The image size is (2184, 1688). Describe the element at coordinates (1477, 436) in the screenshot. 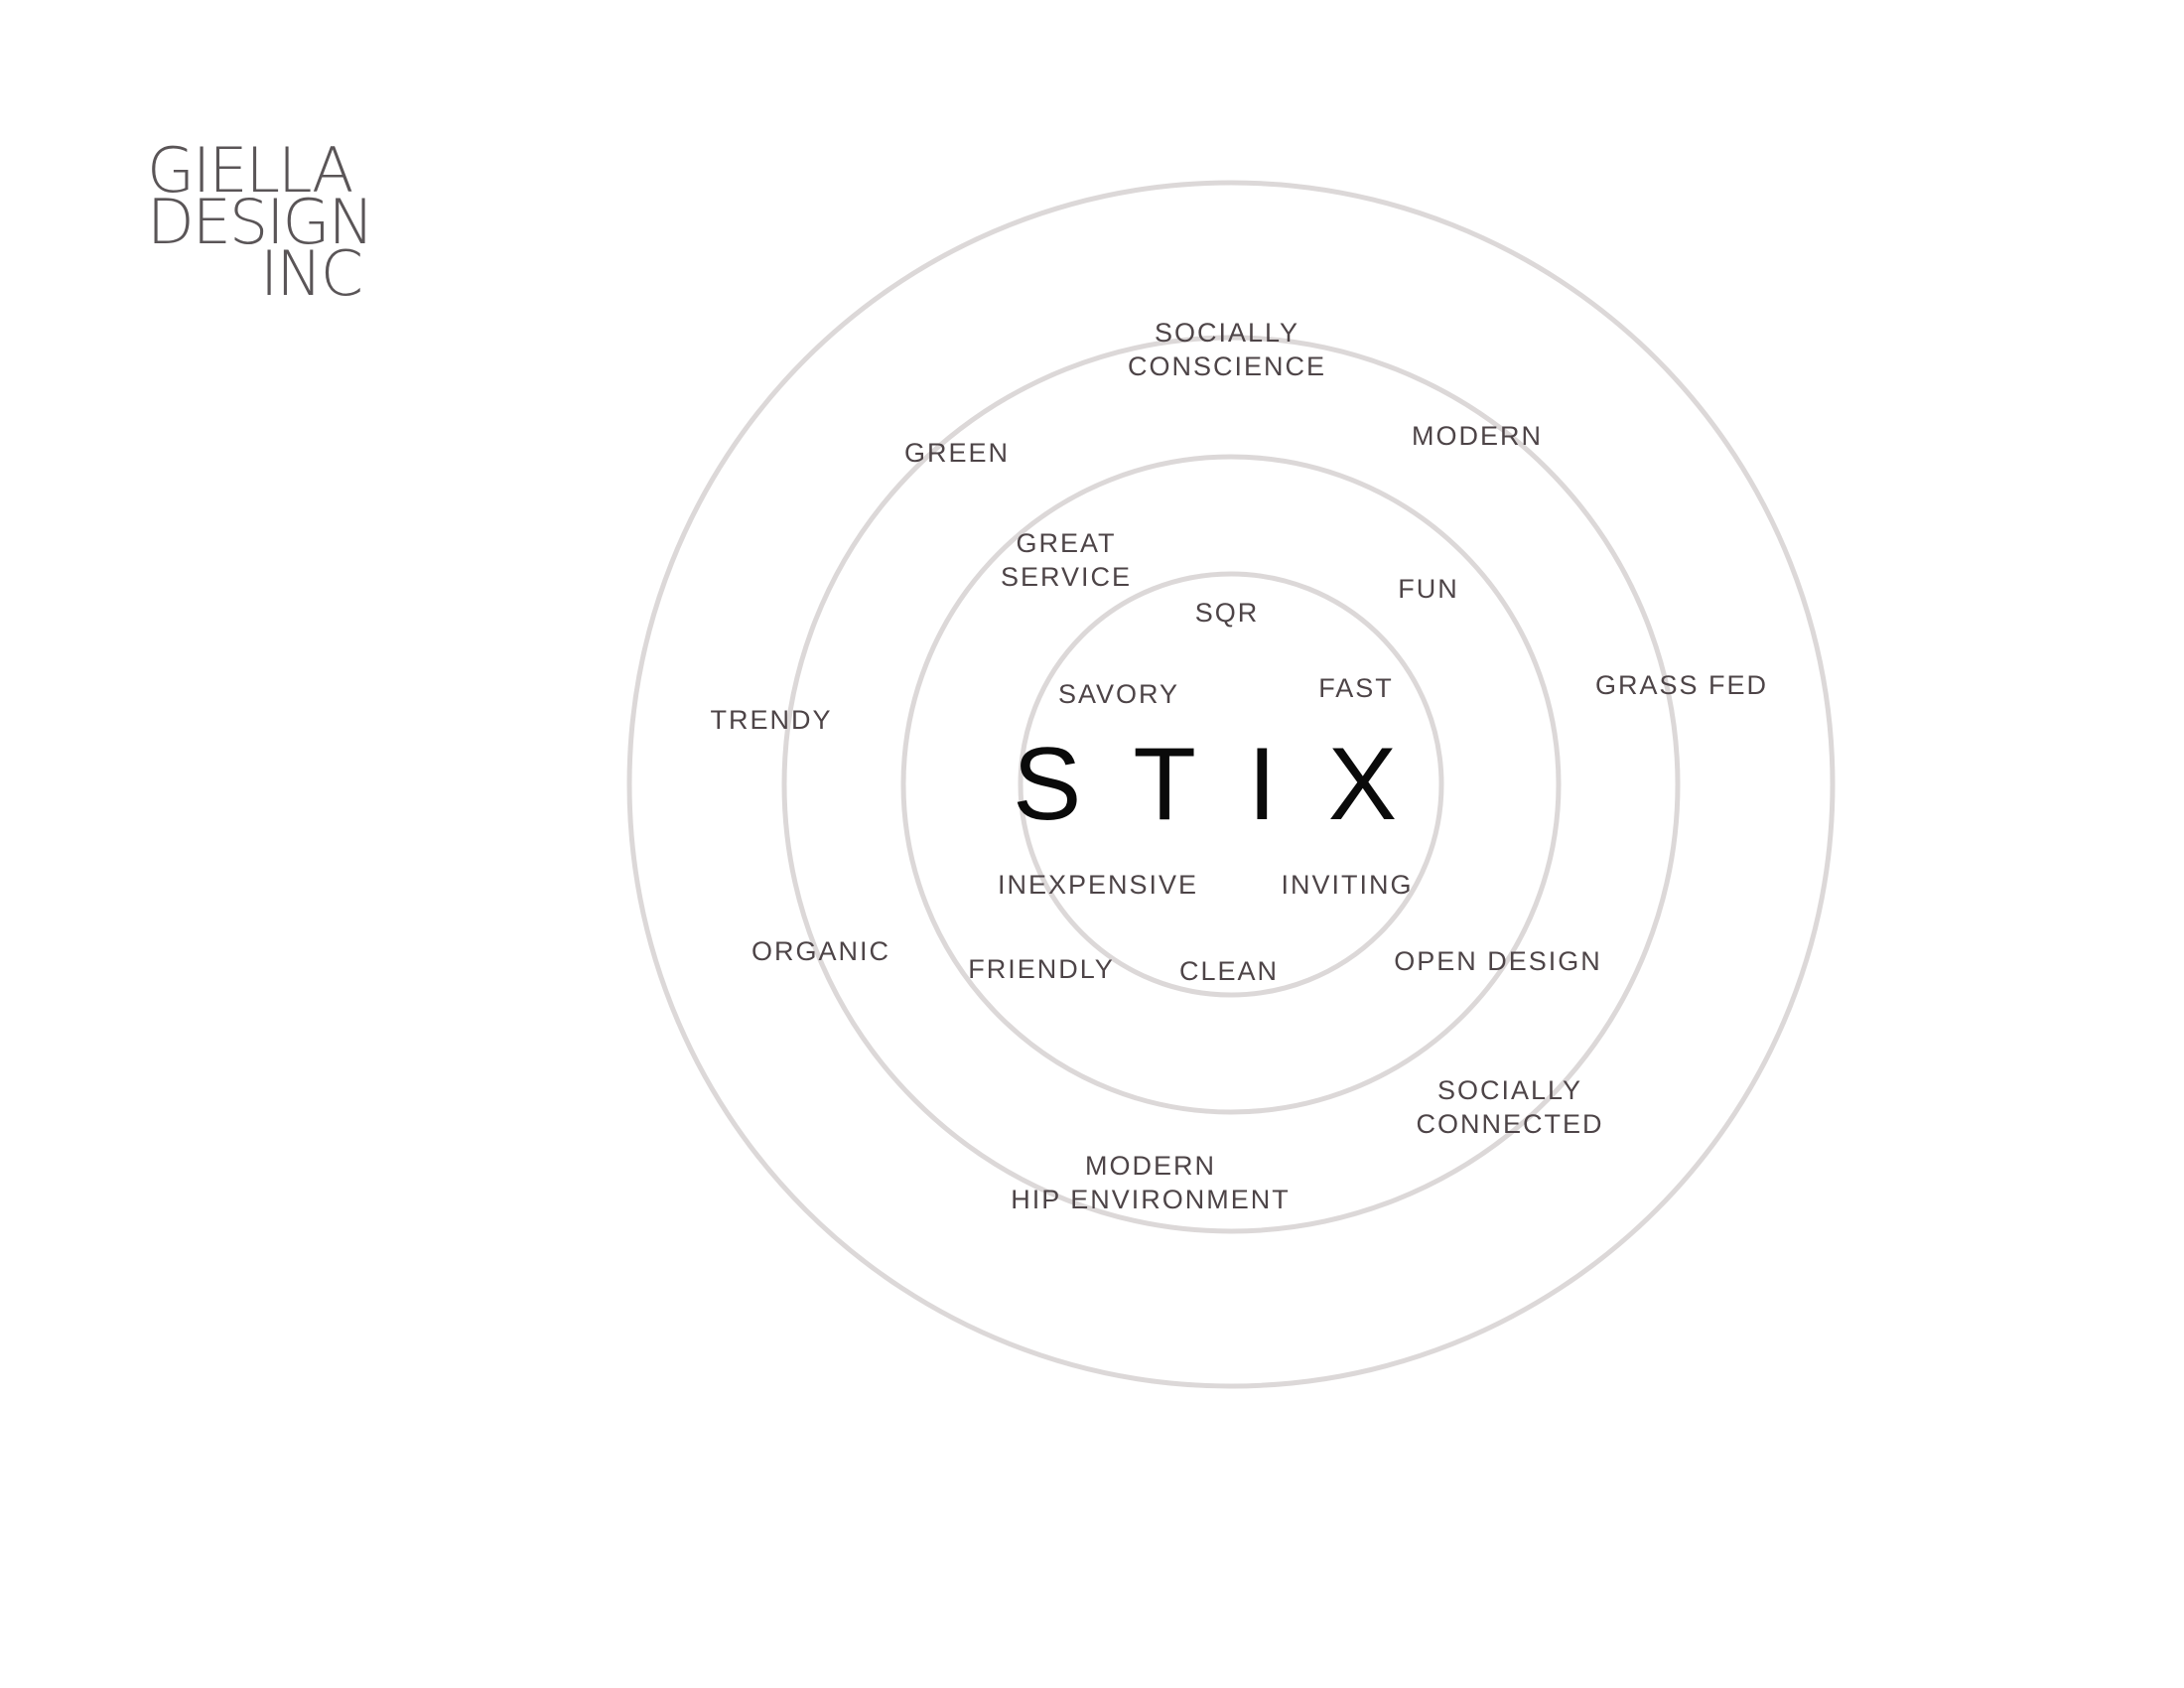

I see `label-modern: MODERN` at that location.